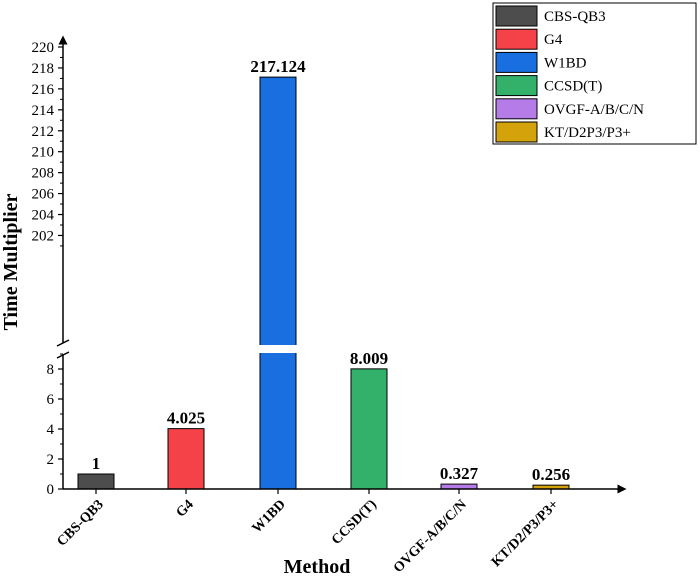 The width and height of the screenshot is (700, 582). Describe the element at coordinates (186, 418) in the screenshot. I see `value-label: 4.025` at that location.